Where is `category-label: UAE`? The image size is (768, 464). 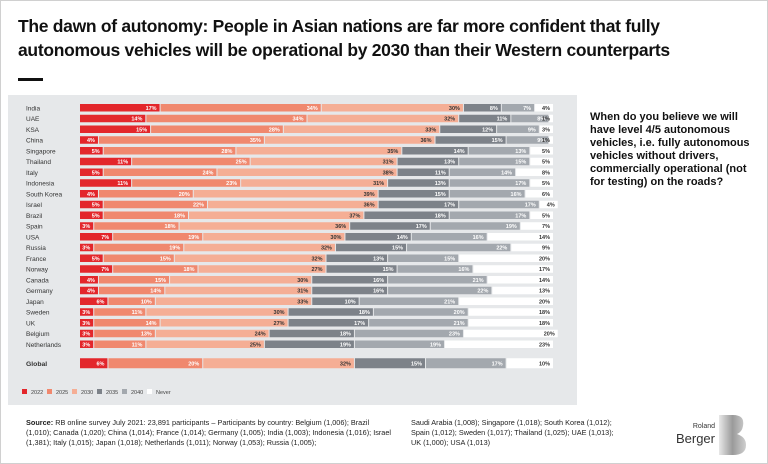
category-label: UAE is located at coordinates (33, 119).